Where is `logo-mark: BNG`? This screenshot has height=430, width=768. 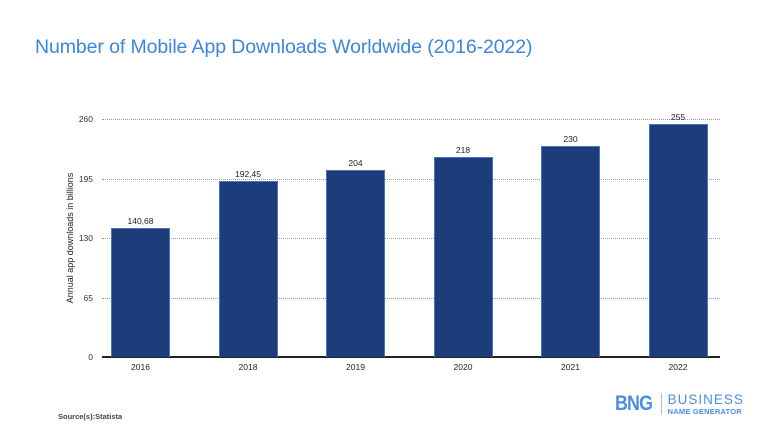
logo-mark: BNG is located at coordinates (634, 403).